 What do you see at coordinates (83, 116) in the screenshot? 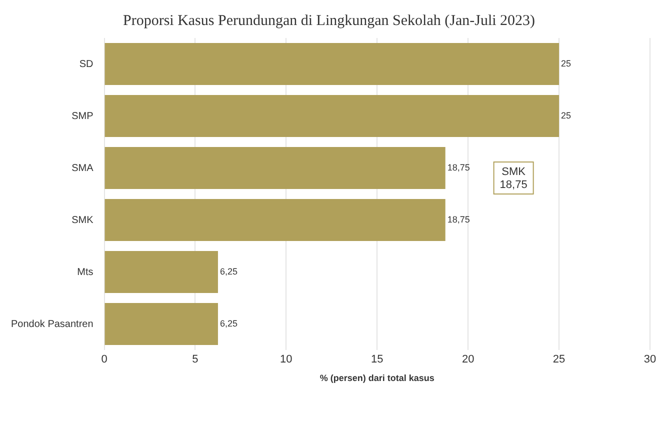
I see `y-tick-label: SMP` at bounding box center [83, 116].